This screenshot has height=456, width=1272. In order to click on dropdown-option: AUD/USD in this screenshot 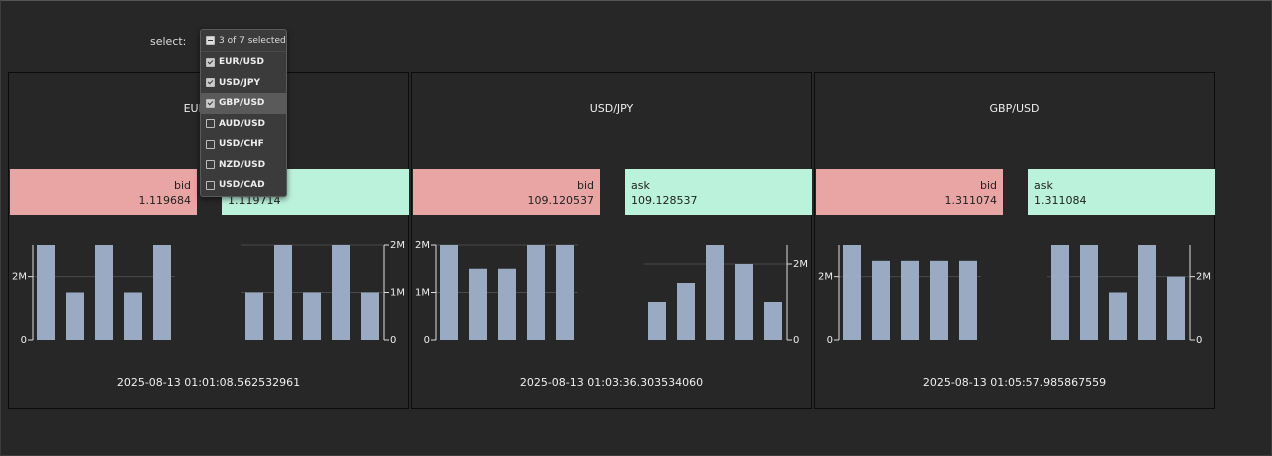, I will do `click(243, 124)`.